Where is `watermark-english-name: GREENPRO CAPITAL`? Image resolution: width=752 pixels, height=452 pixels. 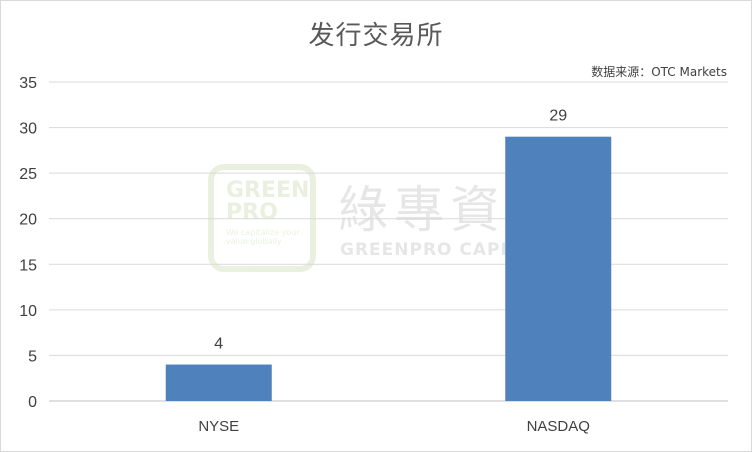 watermark-english-name: GREENPRO CAPITAL is located at coordinates (443, 250).